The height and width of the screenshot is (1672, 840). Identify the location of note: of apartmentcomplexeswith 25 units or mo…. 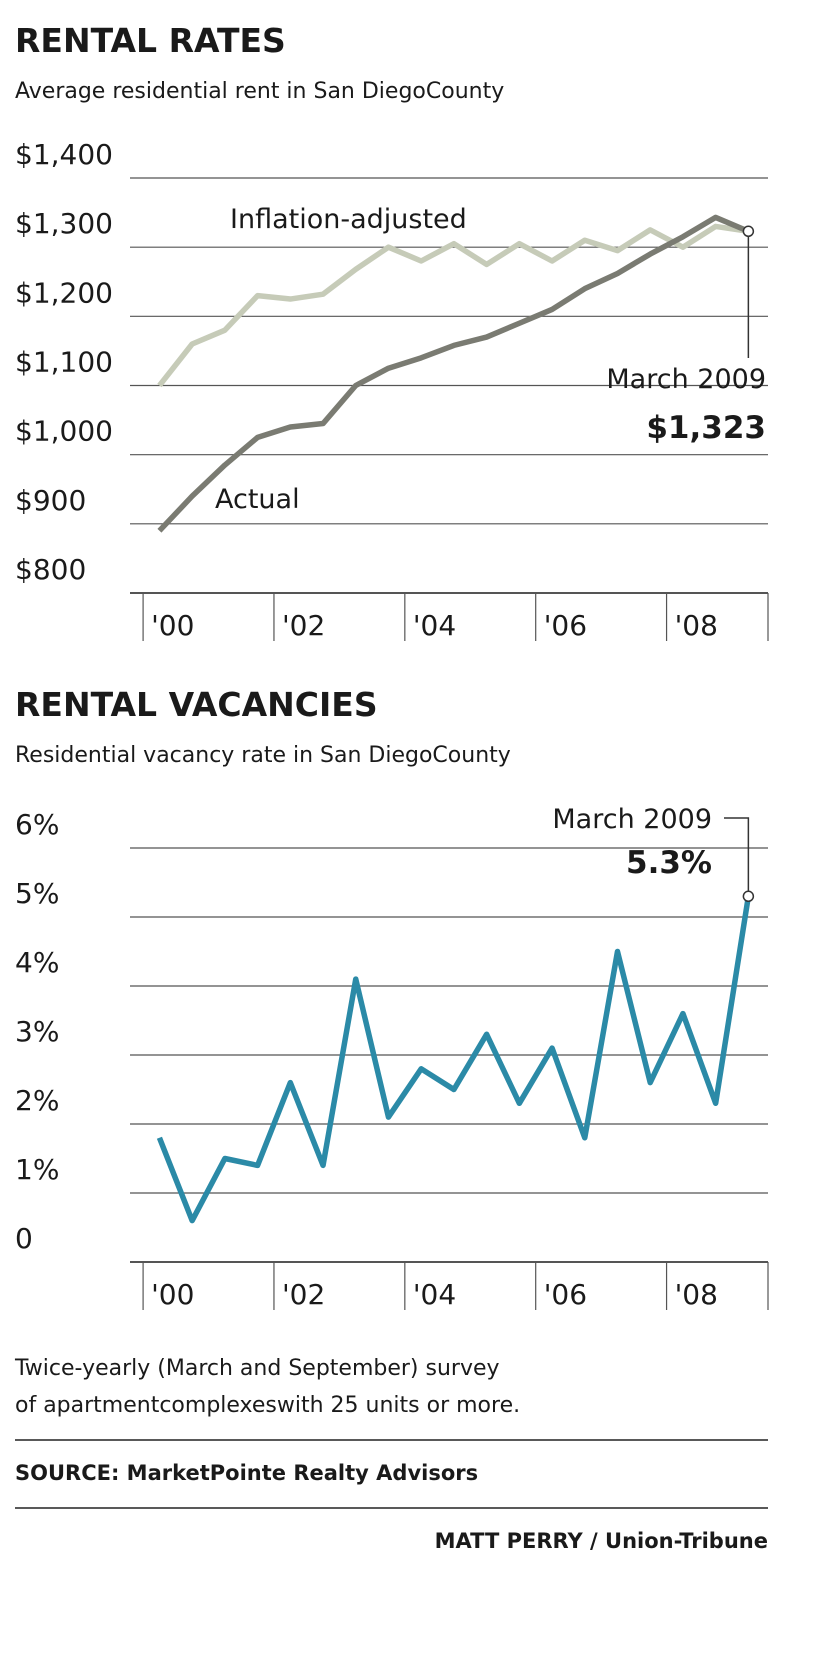
(267, 1405).